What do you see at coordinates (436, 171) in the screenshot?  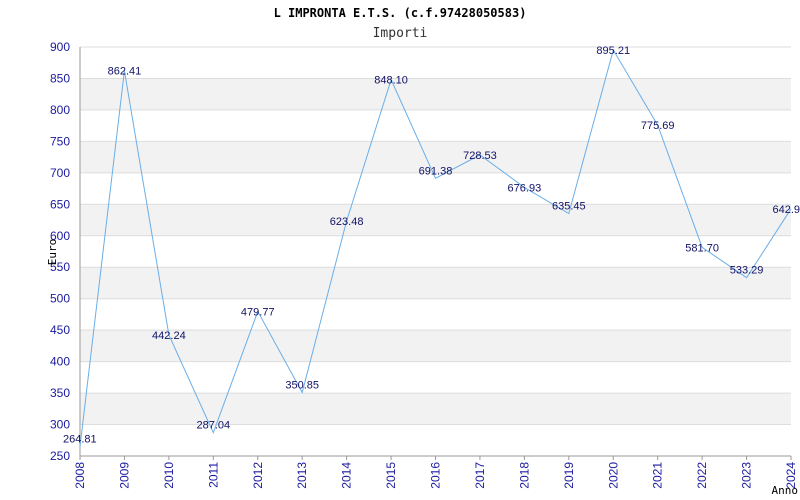 I see `data-label: 691.38` at bounding box center [436, 171].